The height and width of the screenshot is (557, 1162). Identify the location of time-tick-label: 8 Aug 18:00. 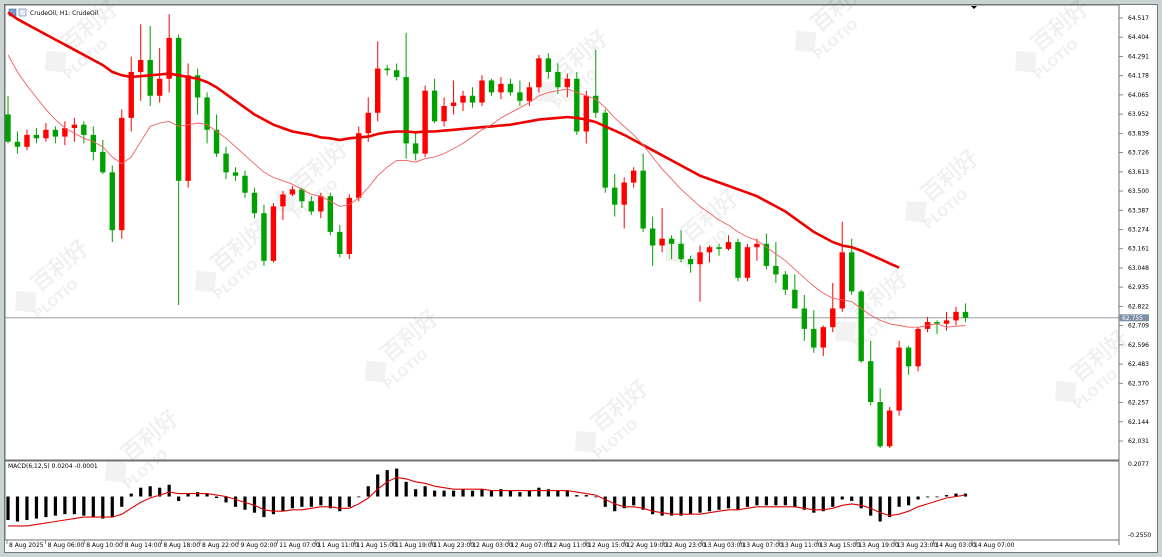
(181, 545).